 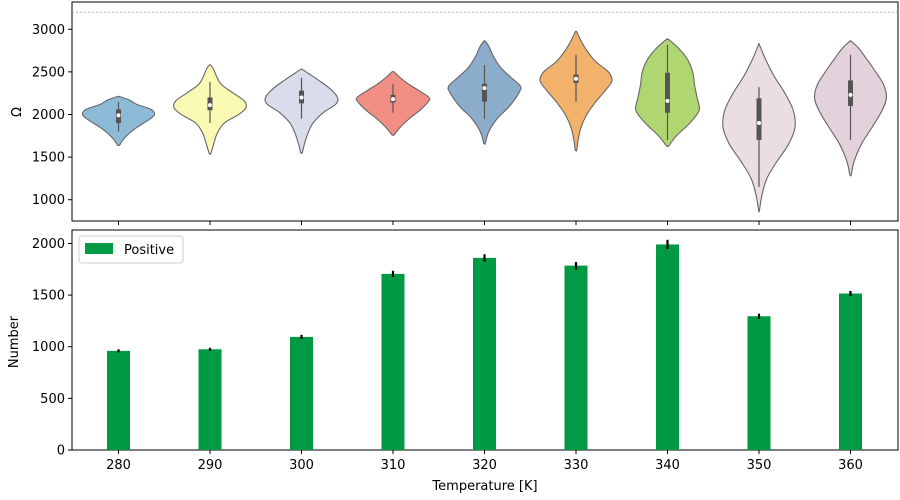 I want to click on legend: Positive, so click(x=131, y=249).